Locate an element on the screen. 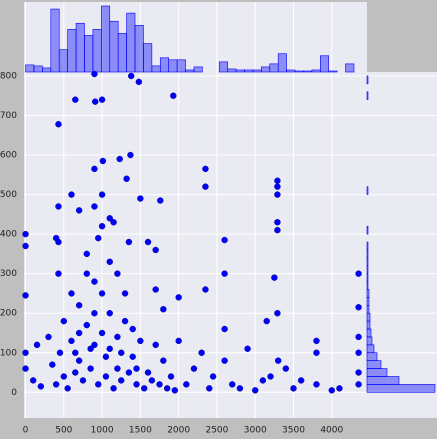  right-hist-area is located at coordinates (402, 245).